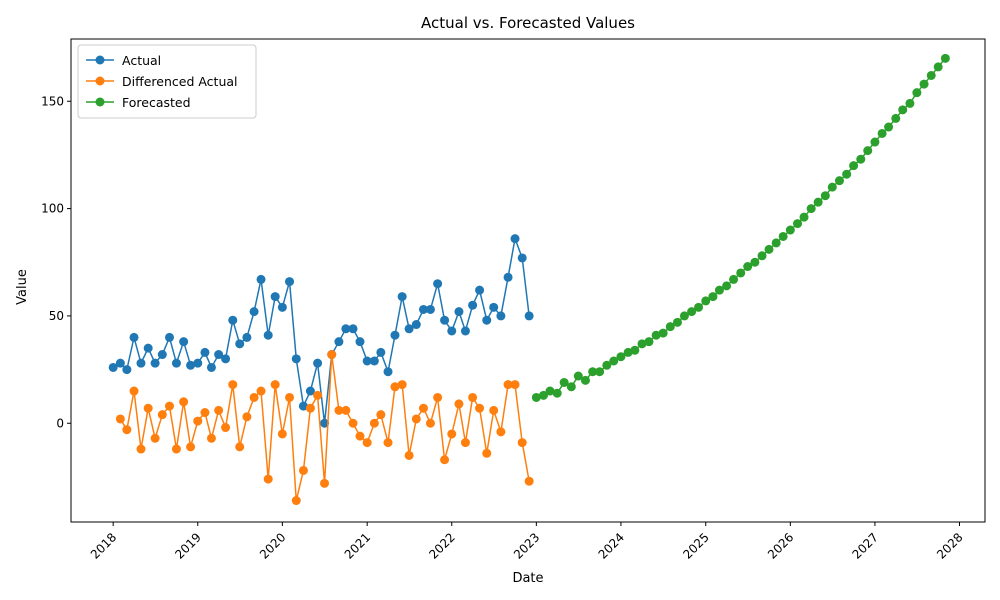  I want to click on legend-label: Actual, so click(141, 60).